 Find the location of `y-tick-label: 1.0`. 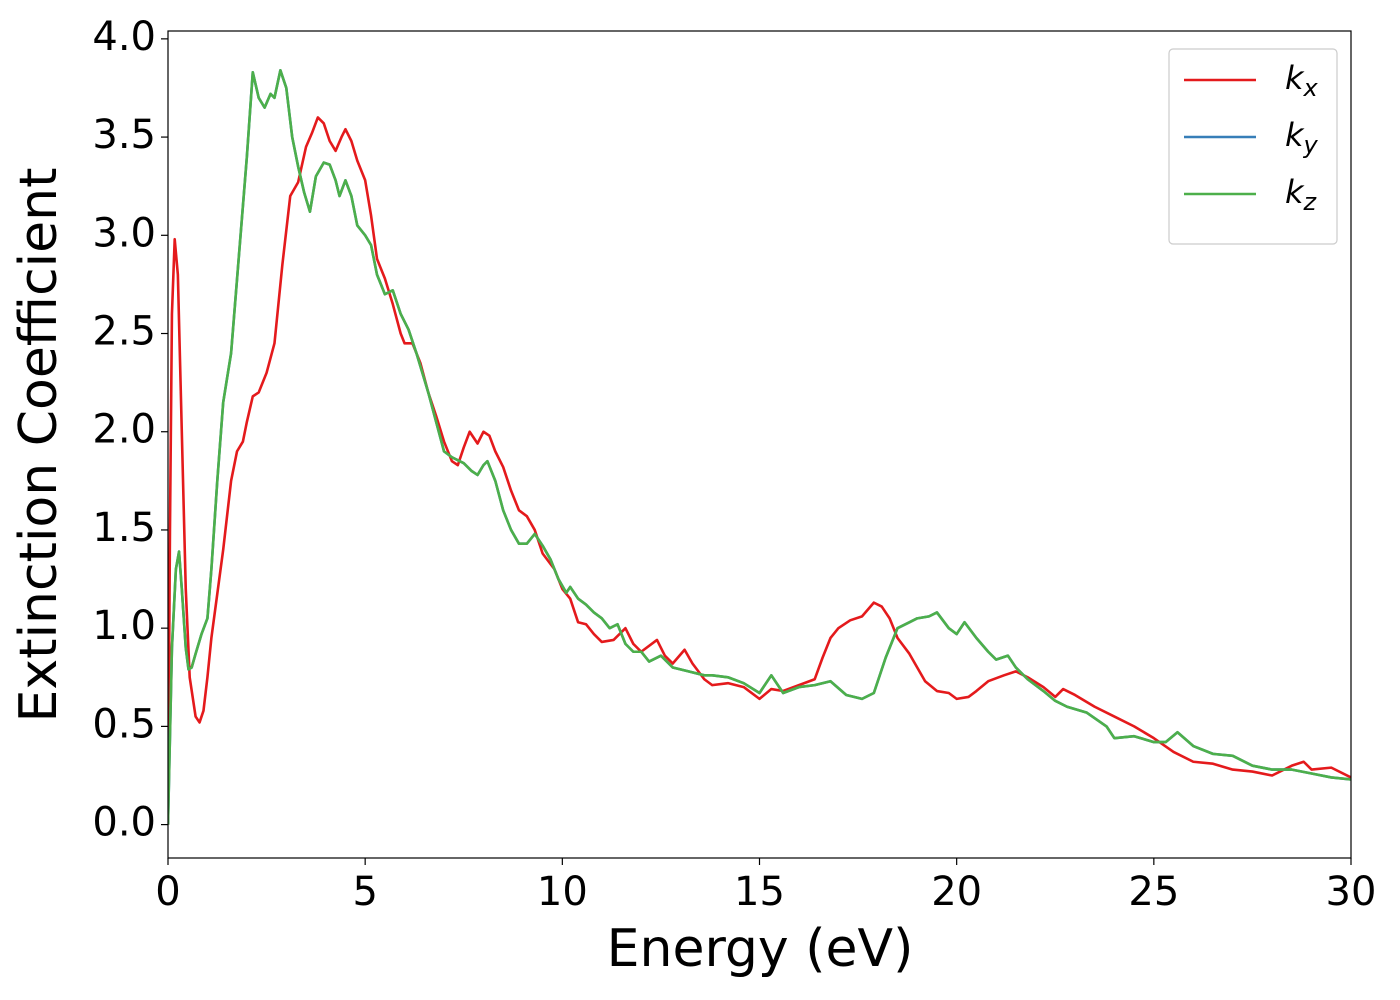

y-tick-label: 1.0 is located at coordinates (124, 626).